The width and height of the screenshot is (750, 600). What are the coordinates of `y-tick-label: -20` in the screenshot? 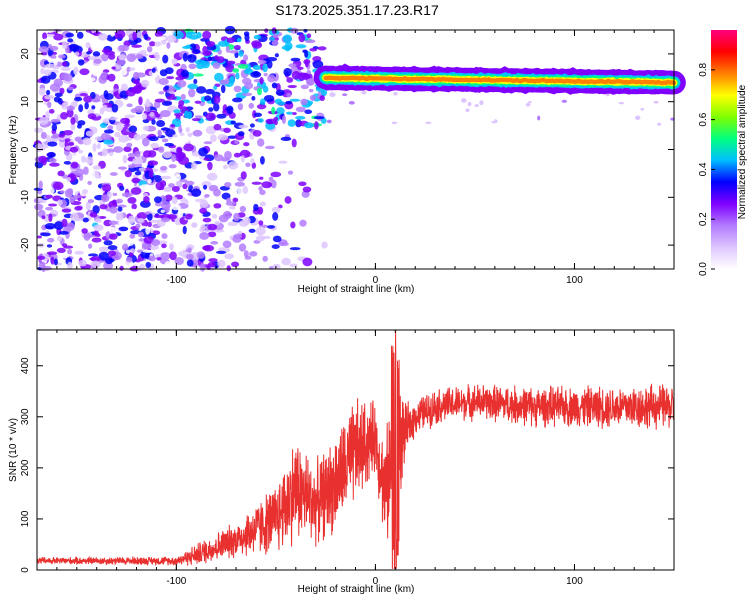 It's located at (25, 244).